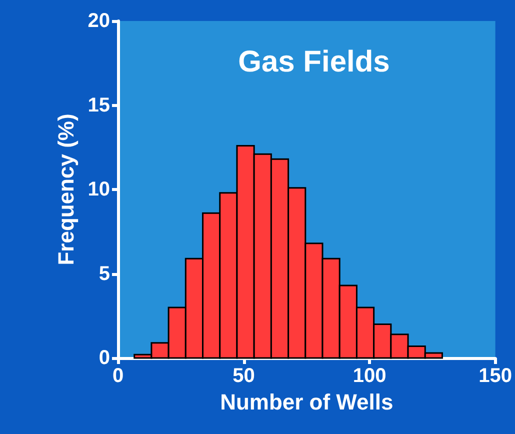 This screenshot has width=515, height=434. I want to click on y-axis-title: Frequency (%), so click(65, 190).